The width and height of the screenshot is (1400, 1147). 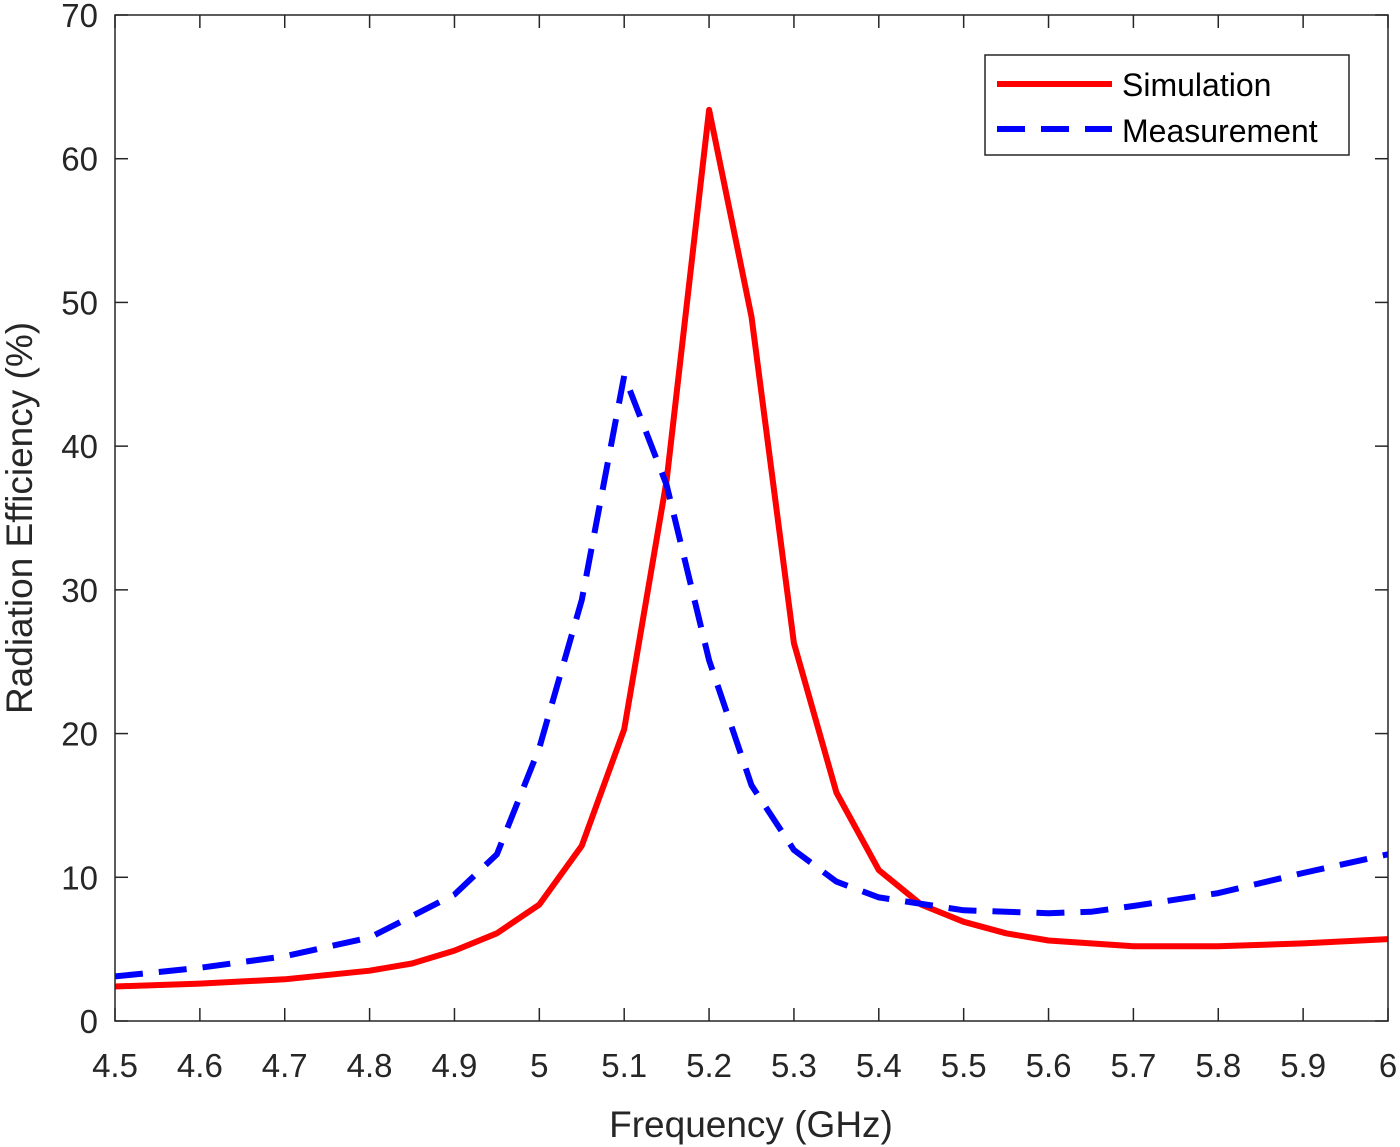 I want to click on x-tick-label: 5.7, so click(x=1133, y=1065).